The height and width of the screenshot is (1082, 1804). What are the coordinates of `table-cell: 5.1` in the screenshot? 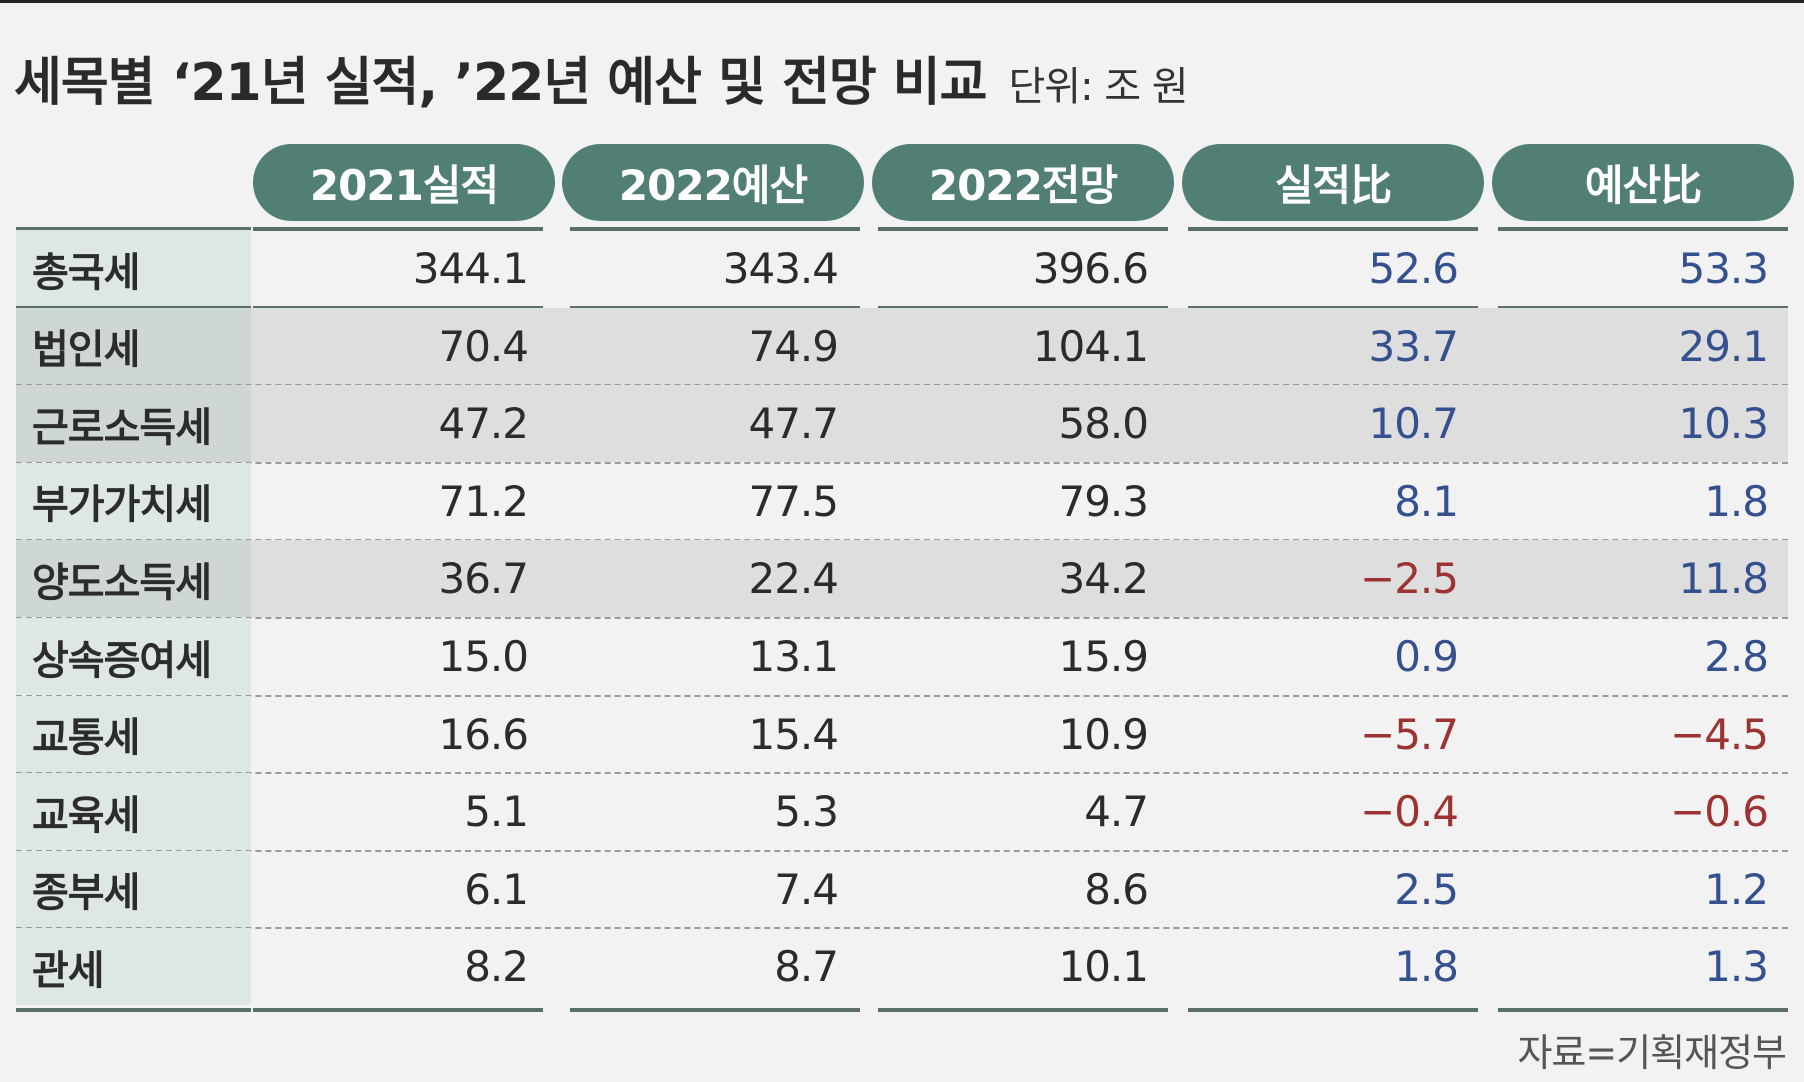 It's located at (496, 812).